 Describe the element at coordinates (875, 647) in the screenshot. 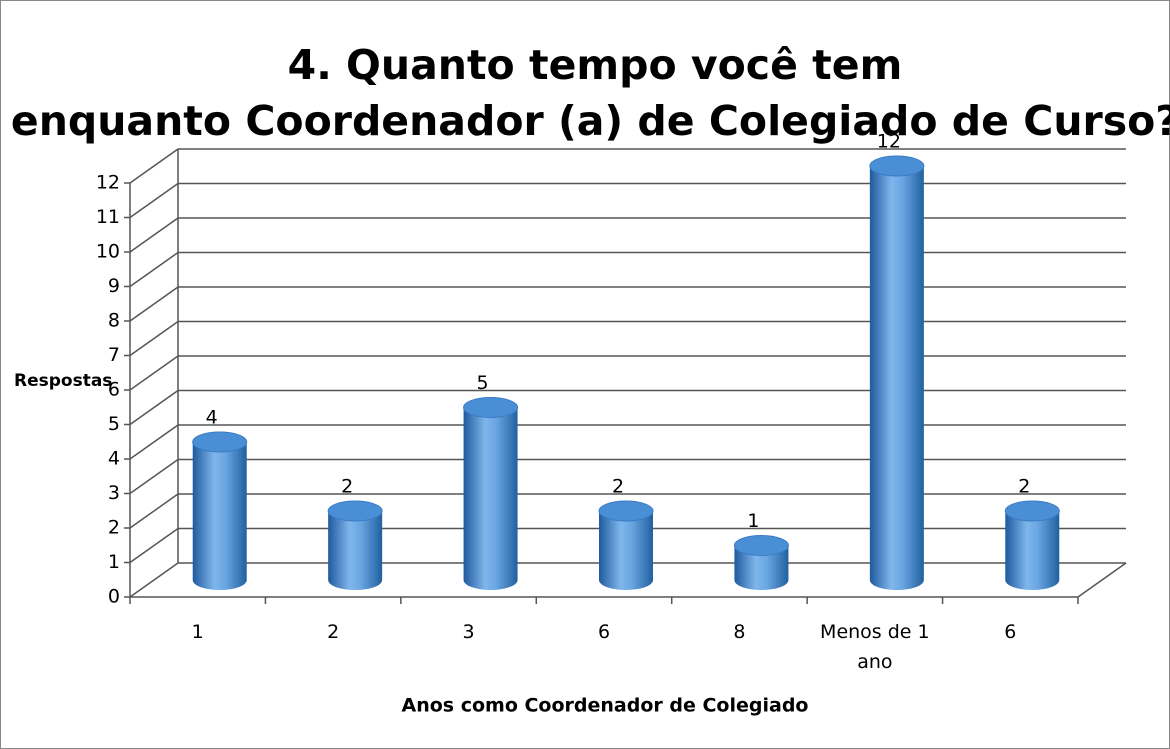

I see `x-tick-label: Menos de 1 ano` at that location.